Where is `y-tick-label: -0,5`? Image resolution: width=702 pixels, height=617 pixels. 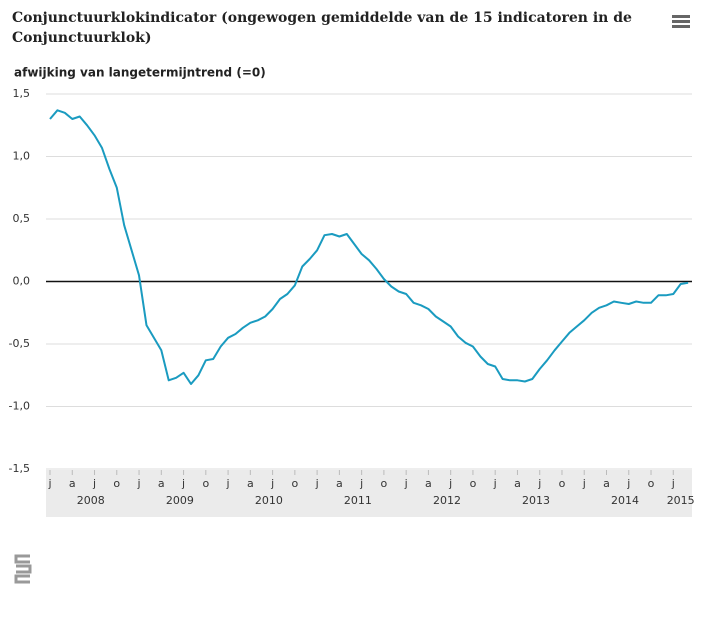 y-tick-label: -0,5 is located at coordinates (19, 343).